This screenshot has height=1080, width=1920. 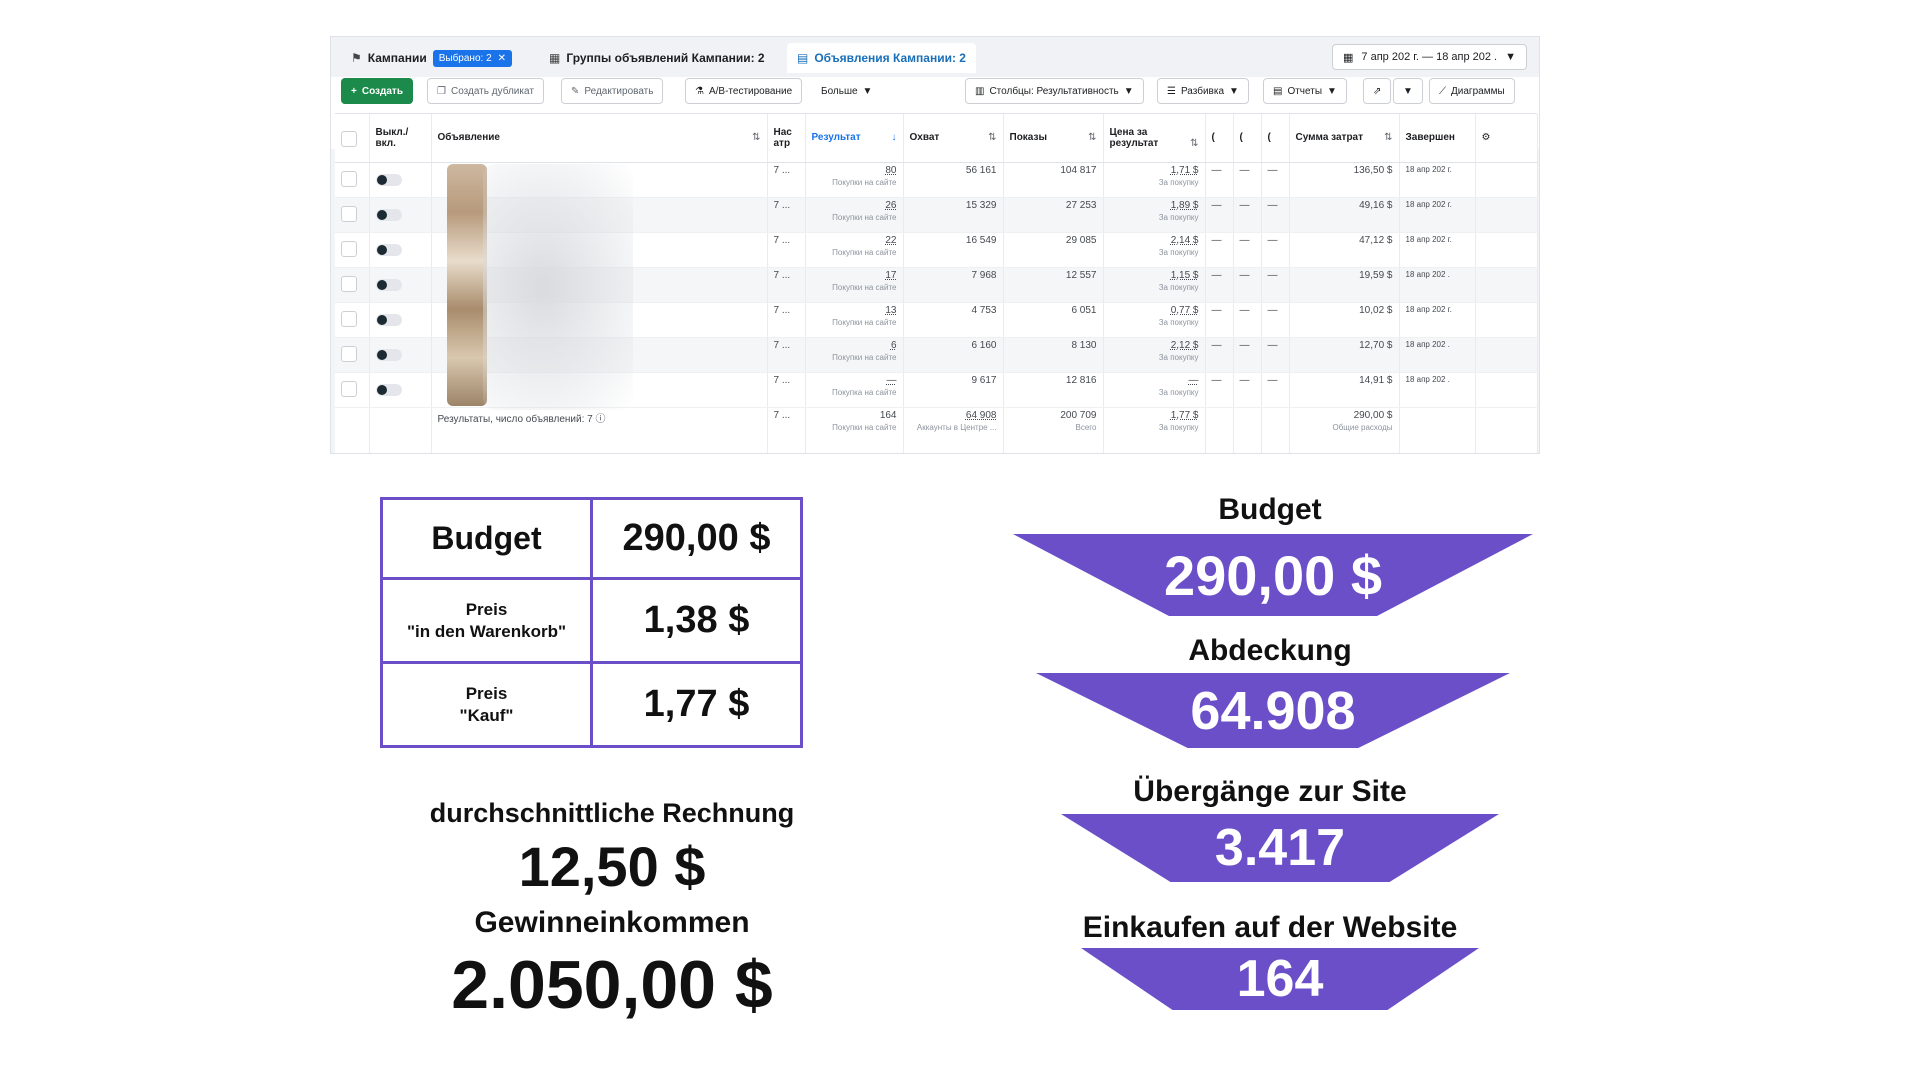 I want to click on row-result-cell: 22 Покупки на сайте, so click(x=854, y=250).